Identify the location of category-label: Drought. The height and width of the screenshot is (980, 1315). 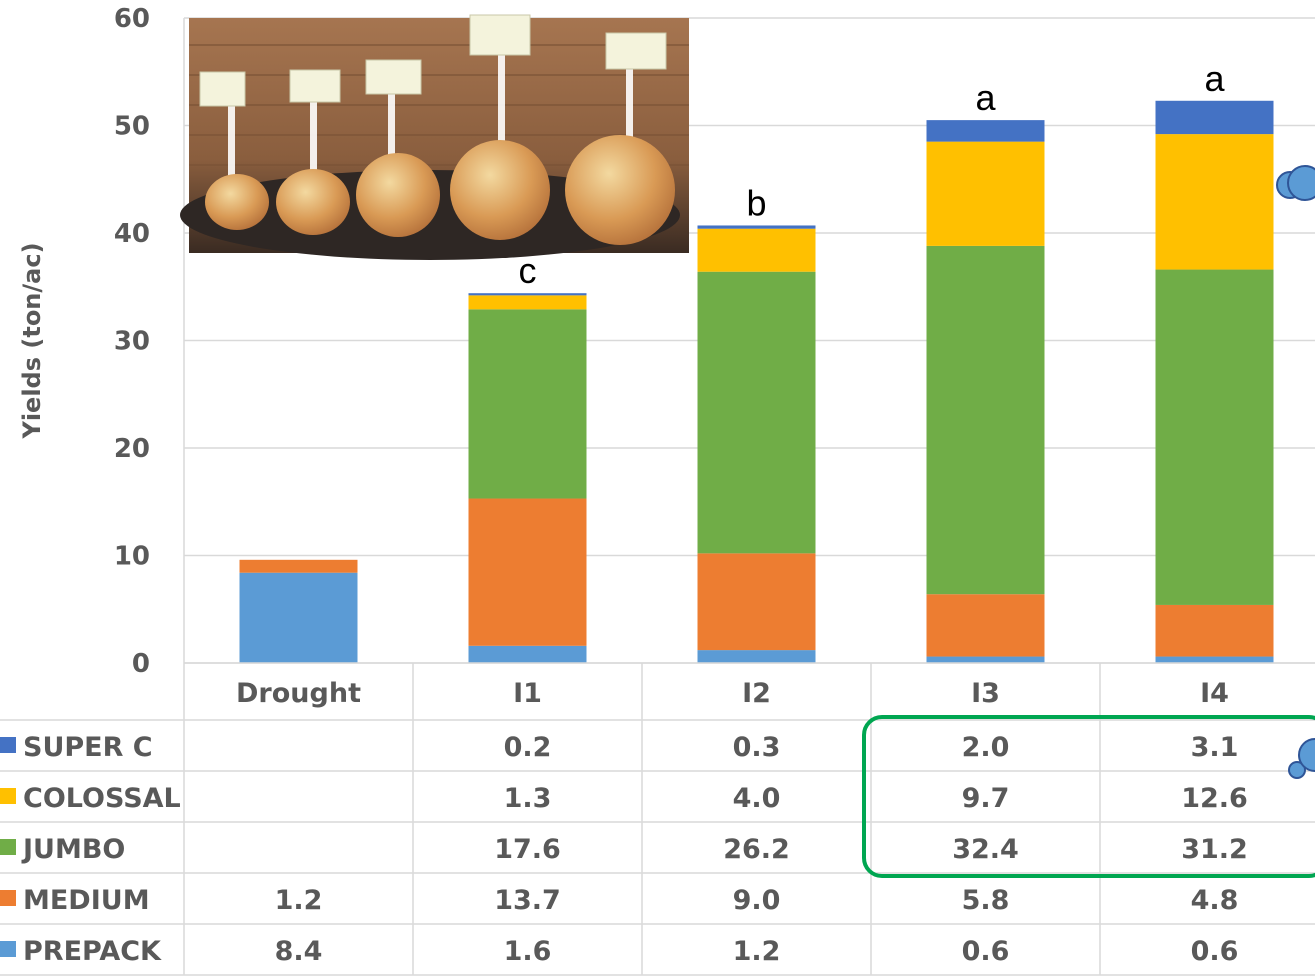
(298, 693).